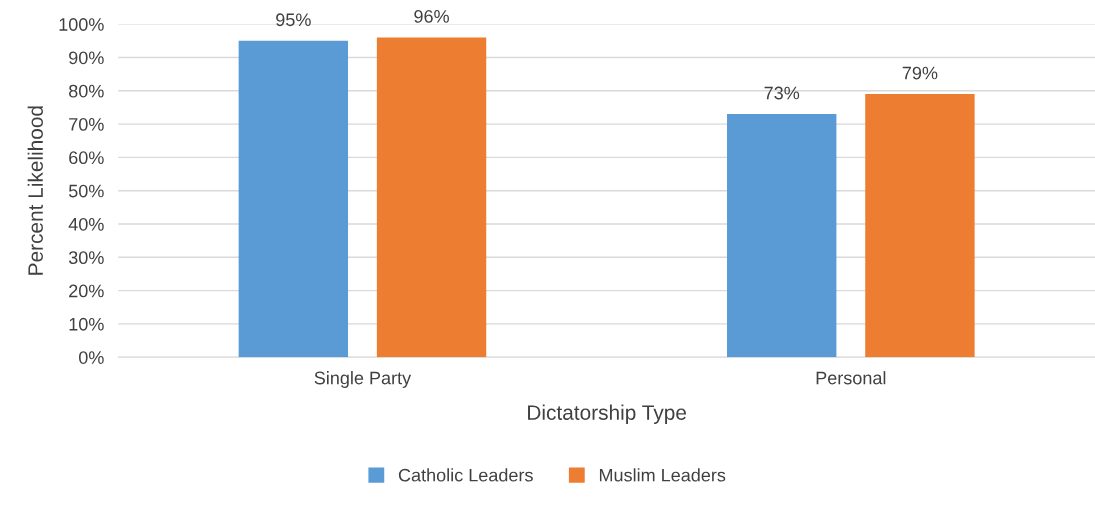  I want to click on y-tick-label: 30%, so click(86, 258).